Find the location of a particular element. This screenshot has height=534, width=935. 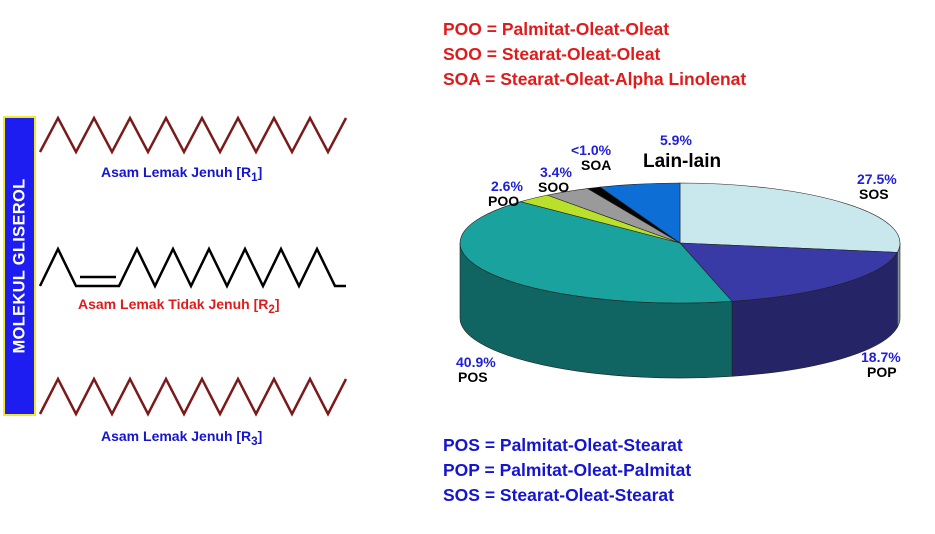

slice-pct-poo: 2.6% is located at coordinates (507, 186).